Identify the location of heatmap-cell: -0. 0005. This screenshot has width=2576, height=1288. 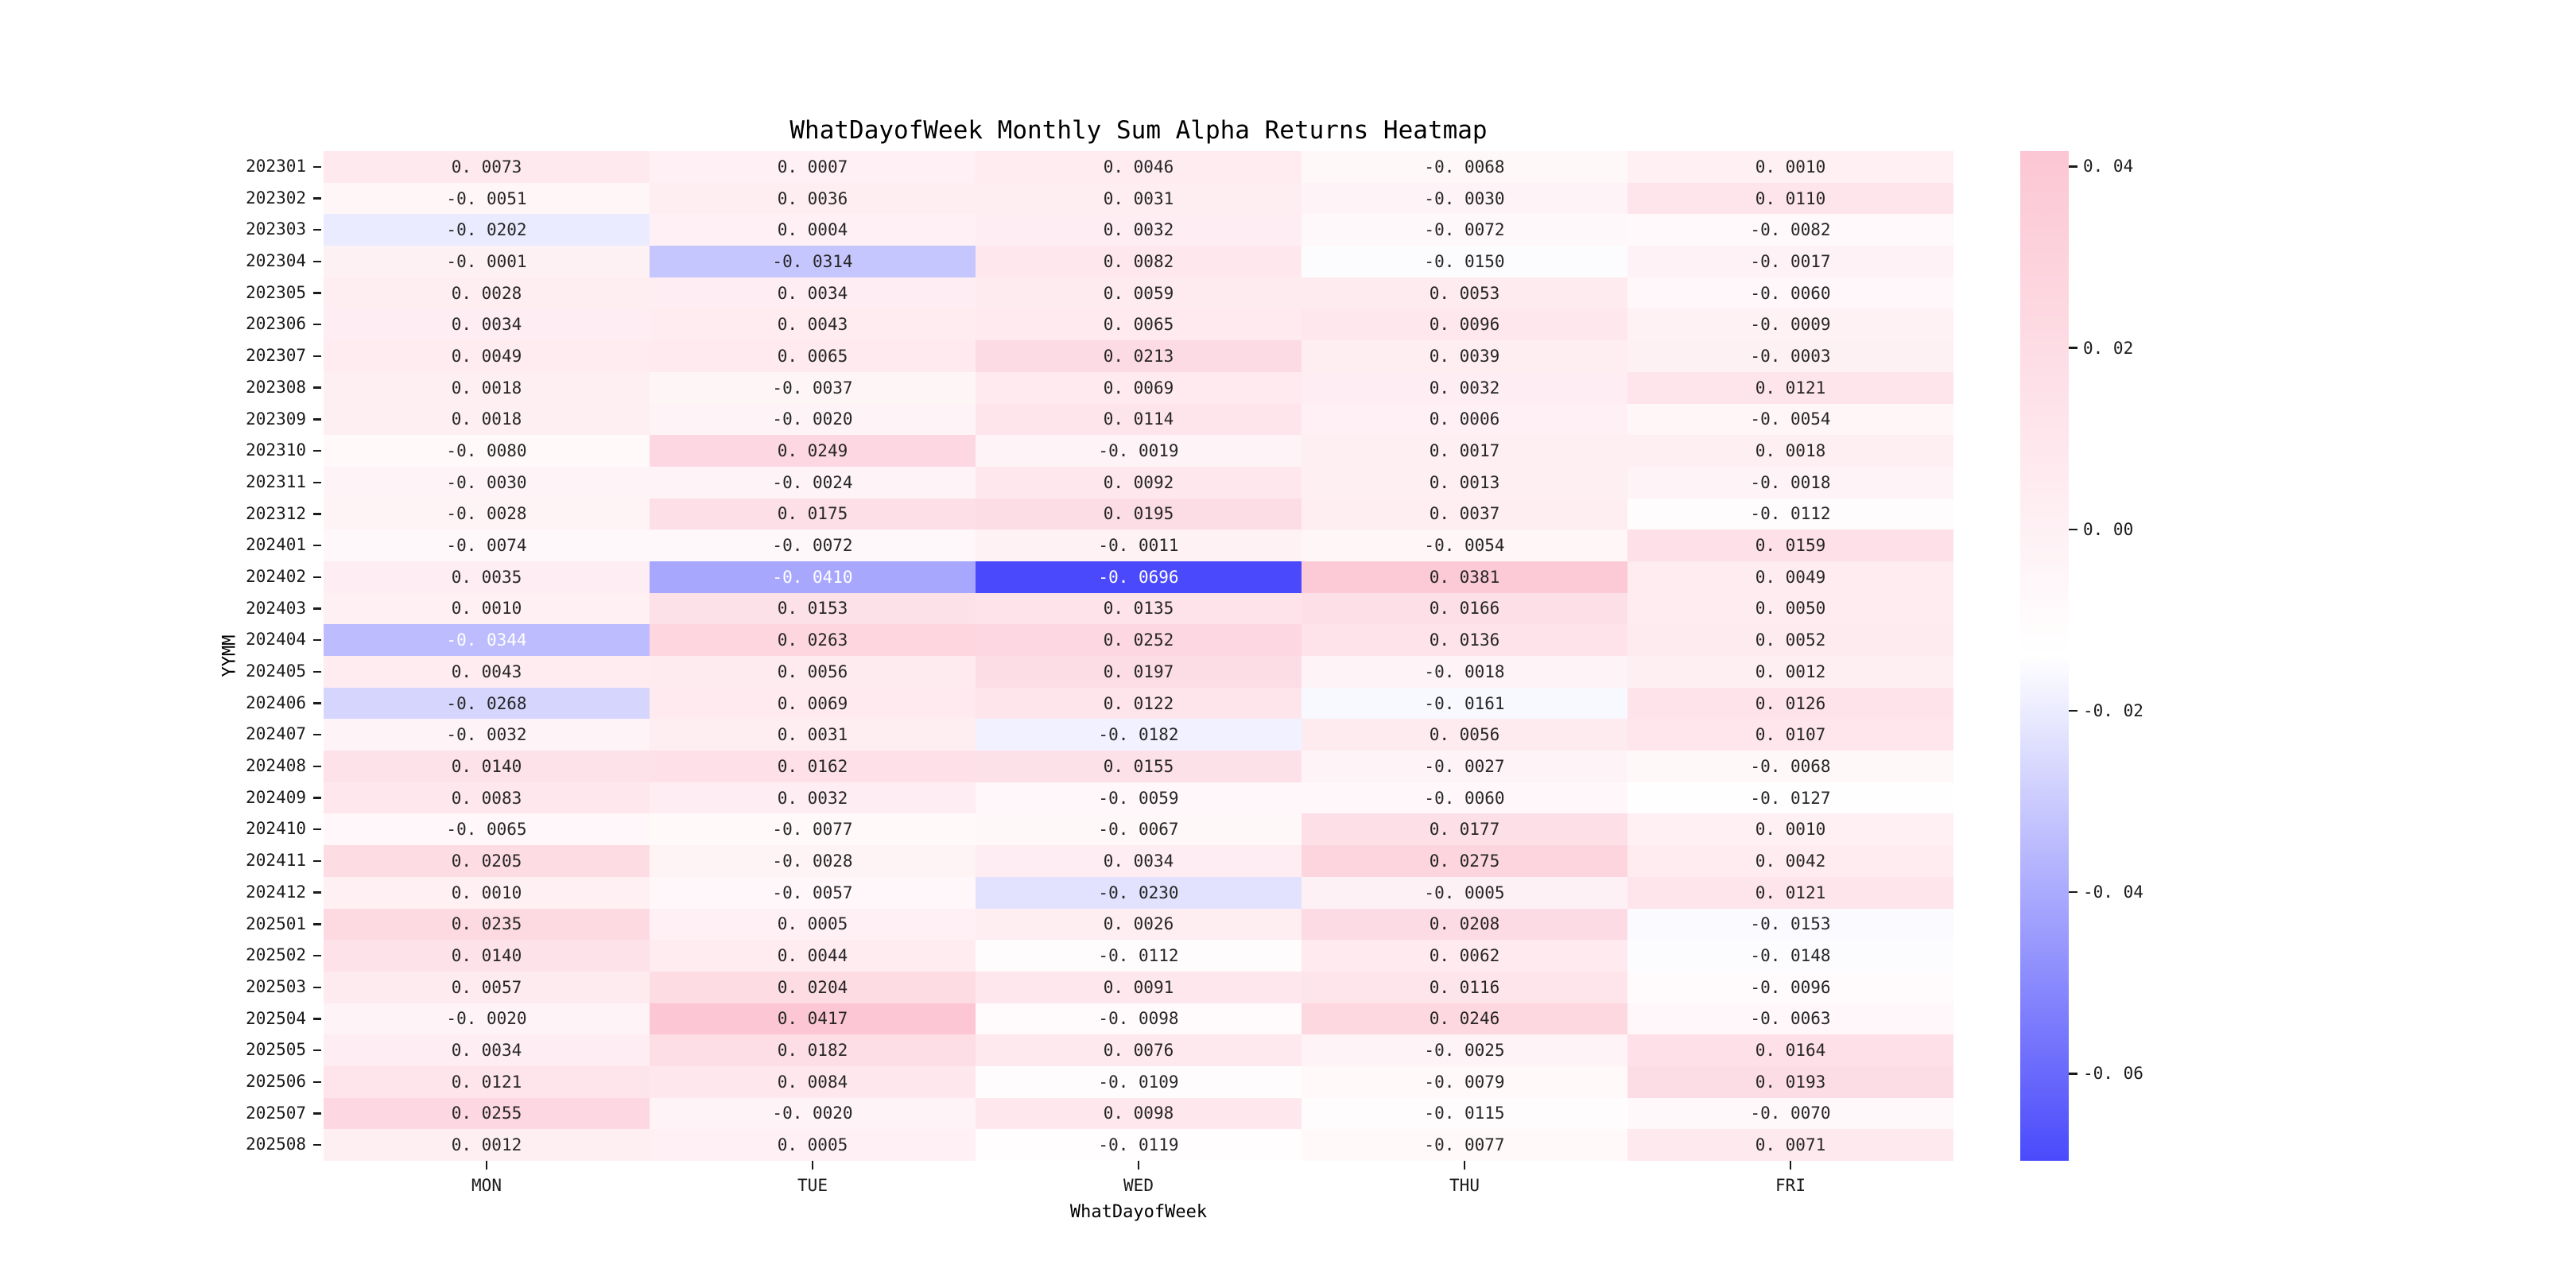
(1464, 892).